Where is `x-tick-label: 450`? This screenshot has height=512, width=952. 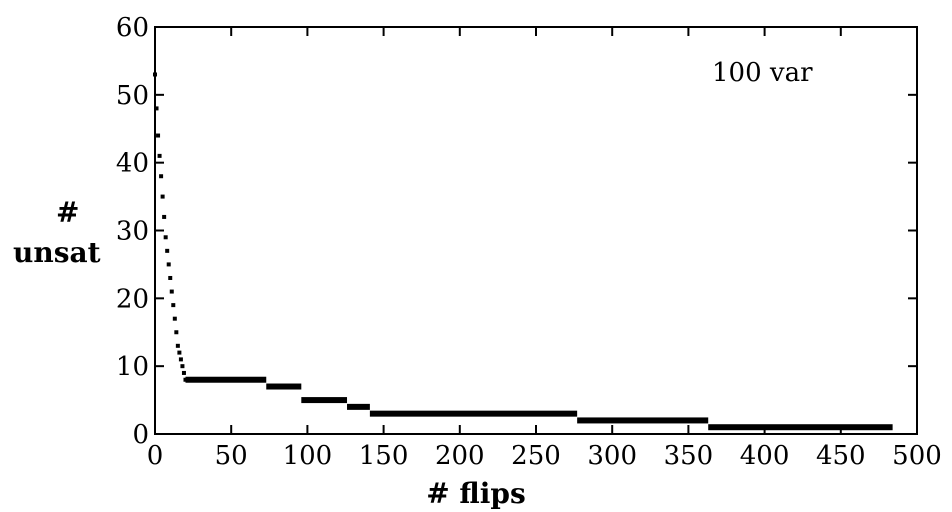
x-tick-label: 450 is located at coordinates (841, 456).